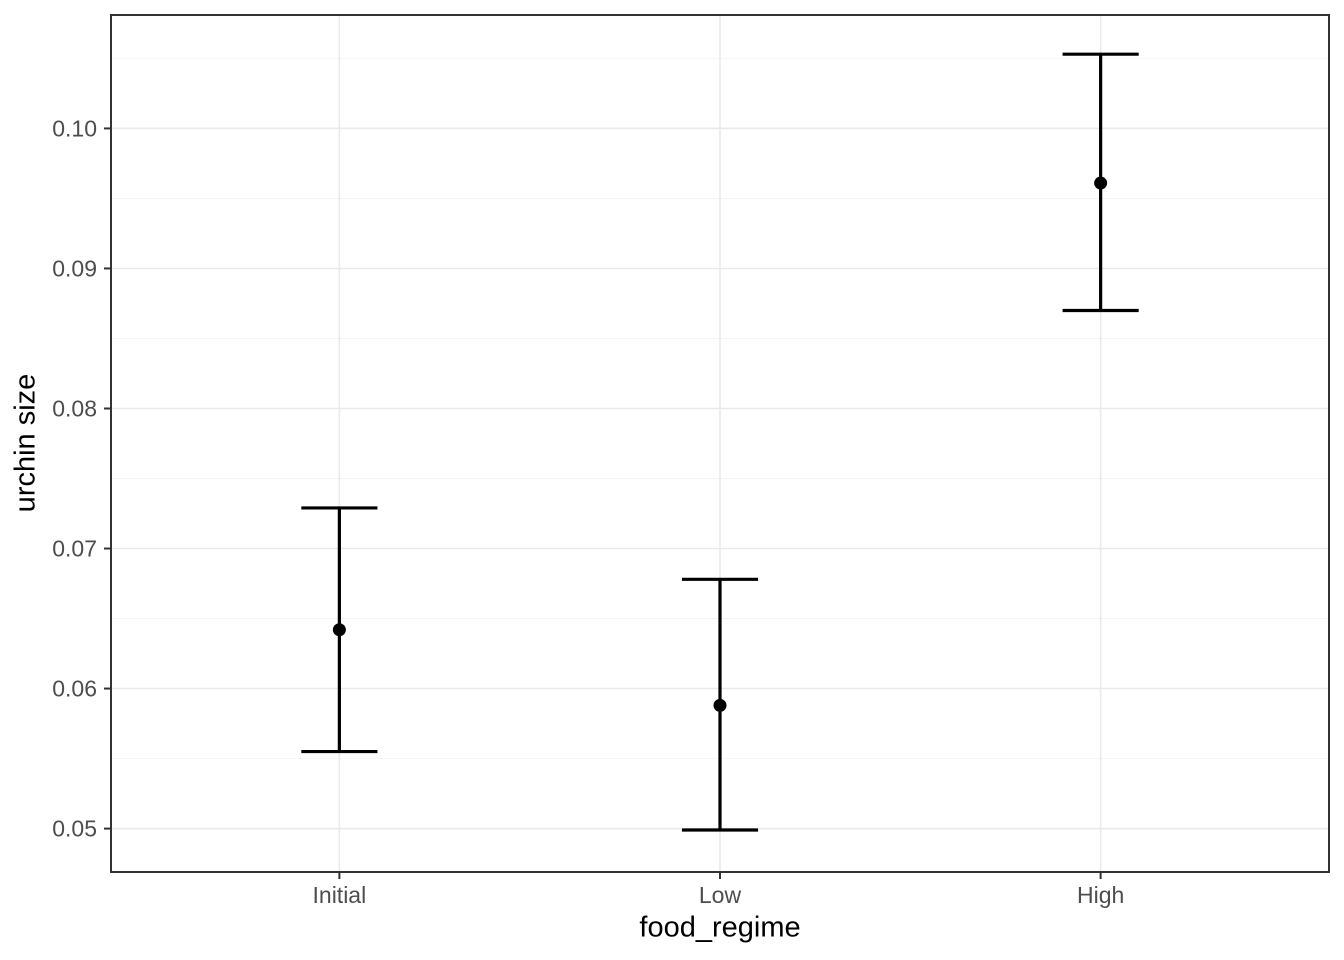  Describe the element at coordinates (74, 408) in the screenshot. I see `y-tick-label: 0.08` at that location.